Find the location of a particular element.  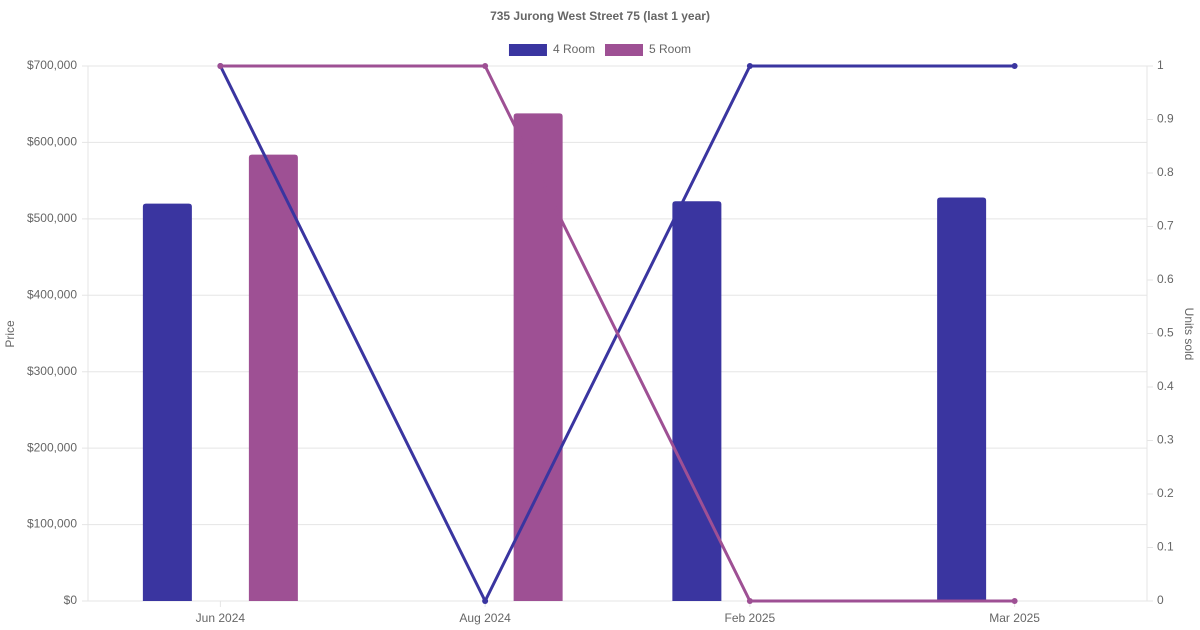

y-tick-label: $500,000 is located at coordinates (52, 218).